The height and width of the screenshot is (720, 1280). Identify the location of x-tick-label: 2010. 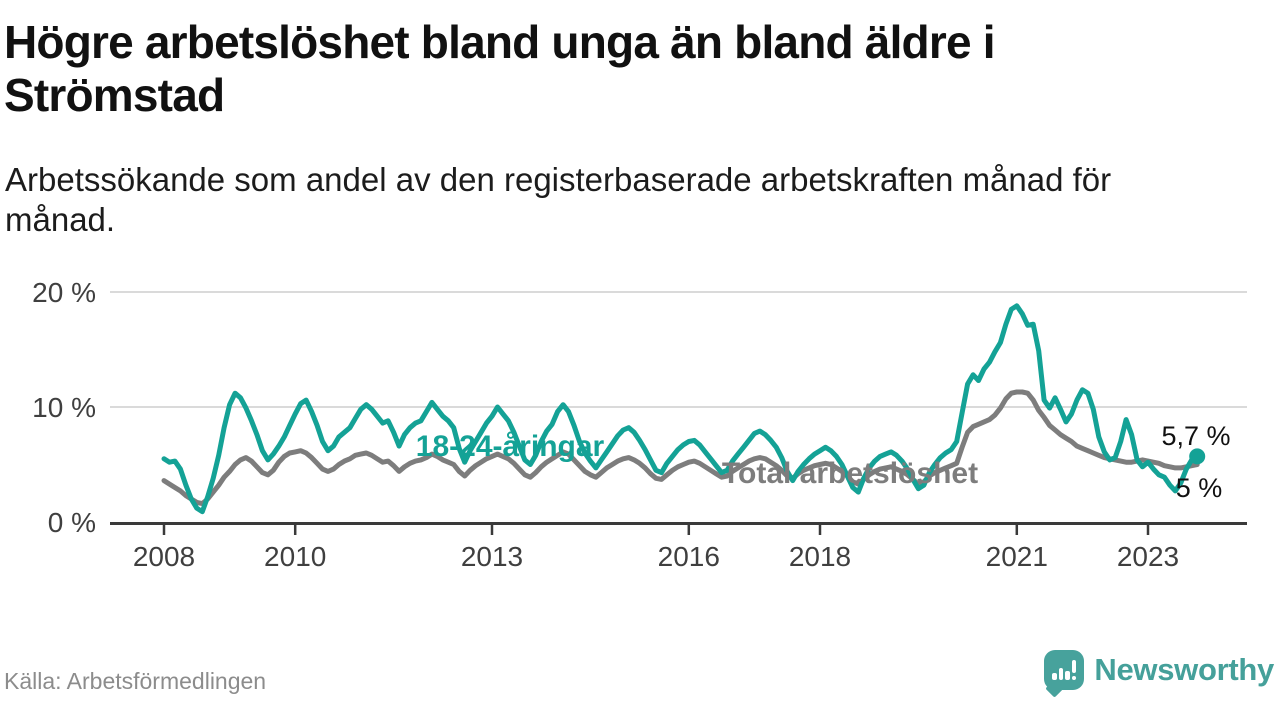
(295, 556).